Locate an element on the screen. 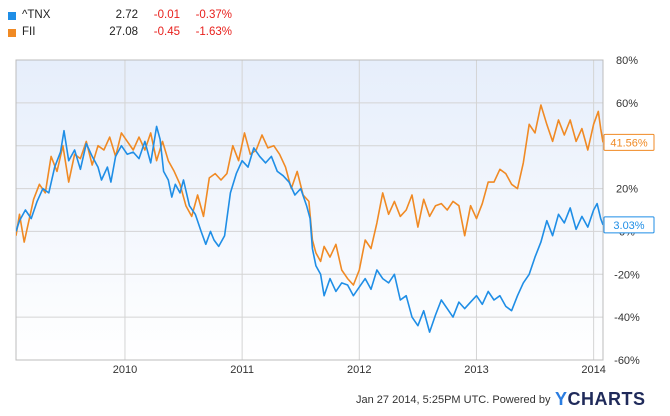  fii-color-swatch is located at coordinates (12, 33).